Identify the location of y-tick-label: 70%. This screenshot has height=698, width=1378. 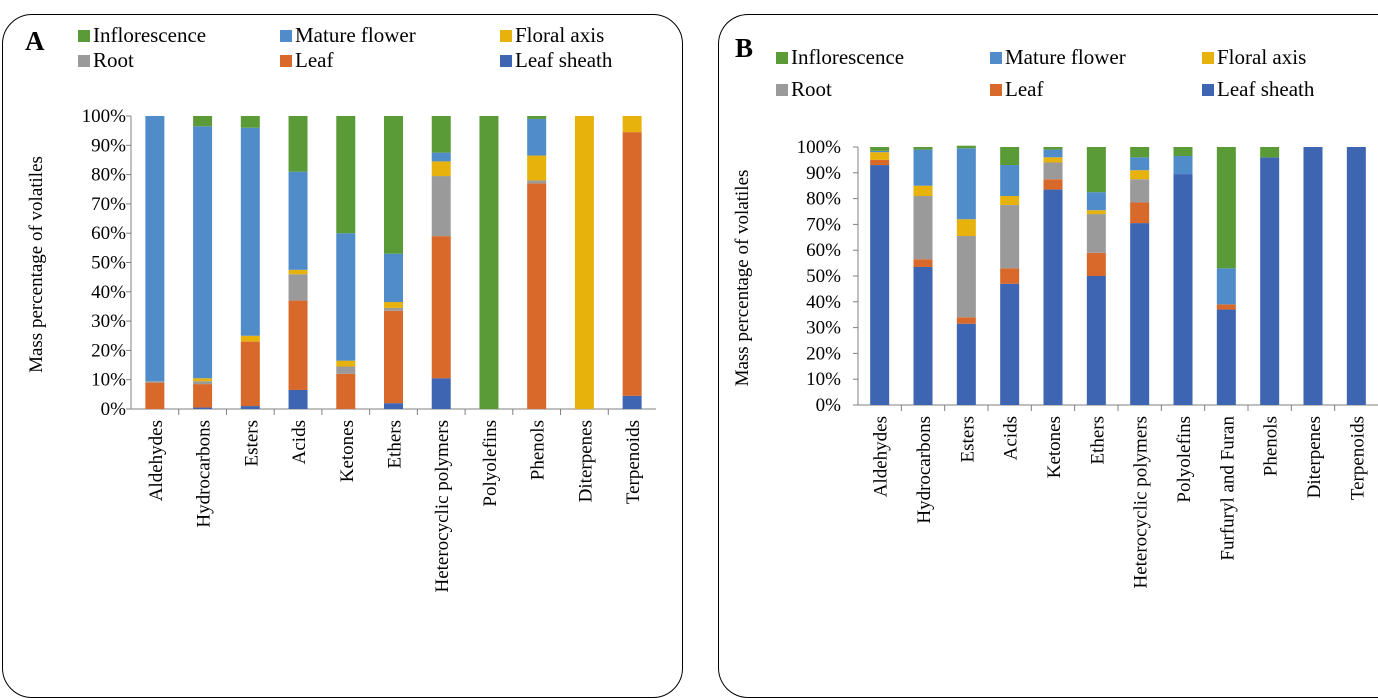
(108, 204).